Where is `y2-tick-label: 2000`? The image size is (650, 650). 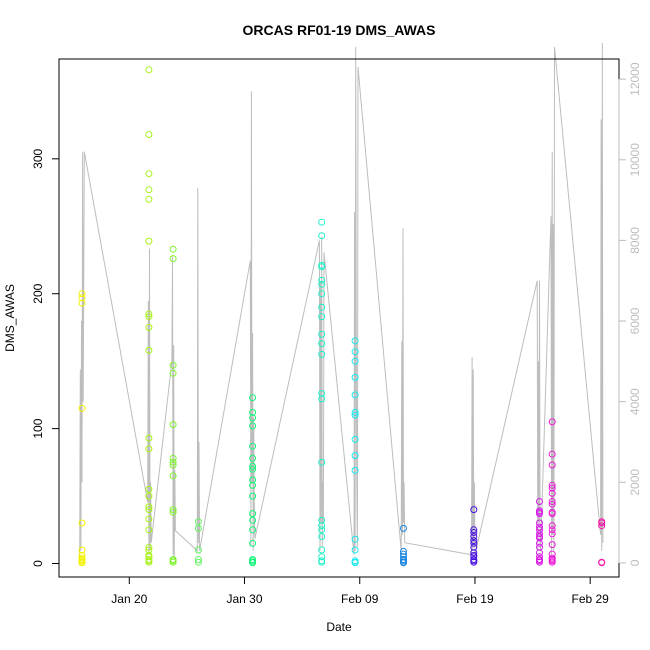 y2-tick-label: 2000 is located at coordinates (635, 482).